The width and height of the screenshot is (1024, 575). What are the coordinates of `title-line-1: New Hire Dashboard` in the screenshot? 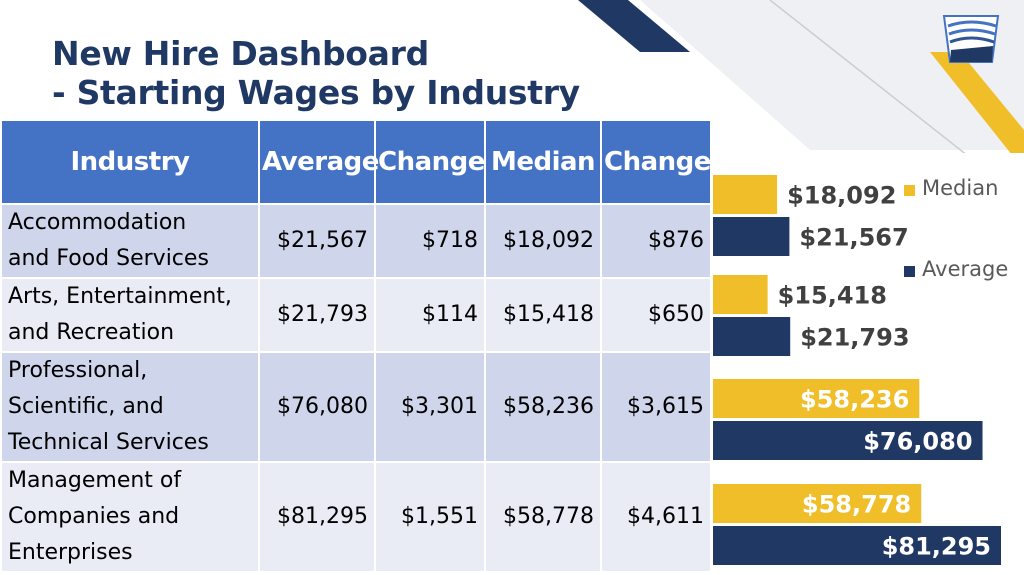 It's located at (240, 53).